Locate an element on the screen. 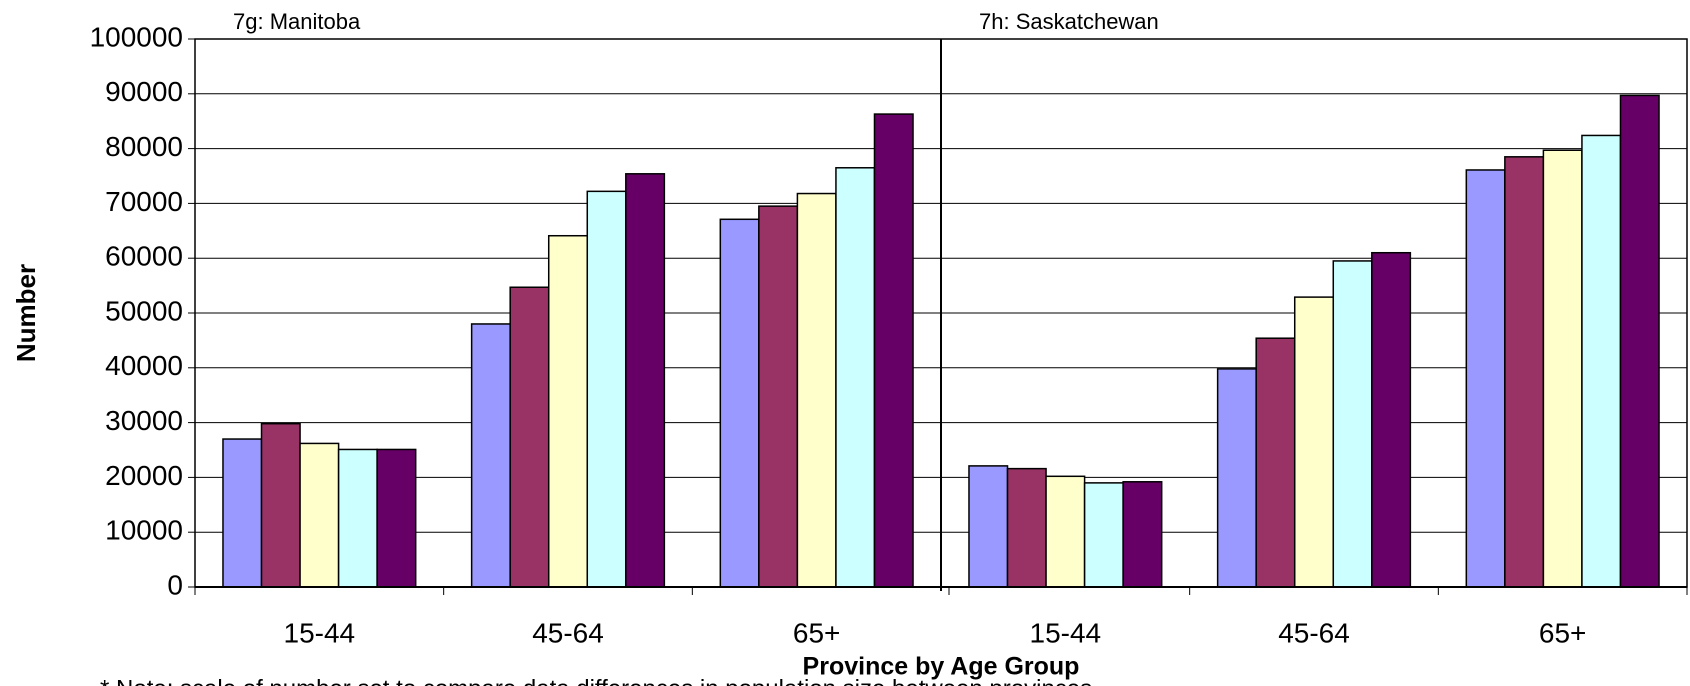 This screenshot has width=1690, height=686. y-tick-label: 50000 is located at coordinates (144, 310).